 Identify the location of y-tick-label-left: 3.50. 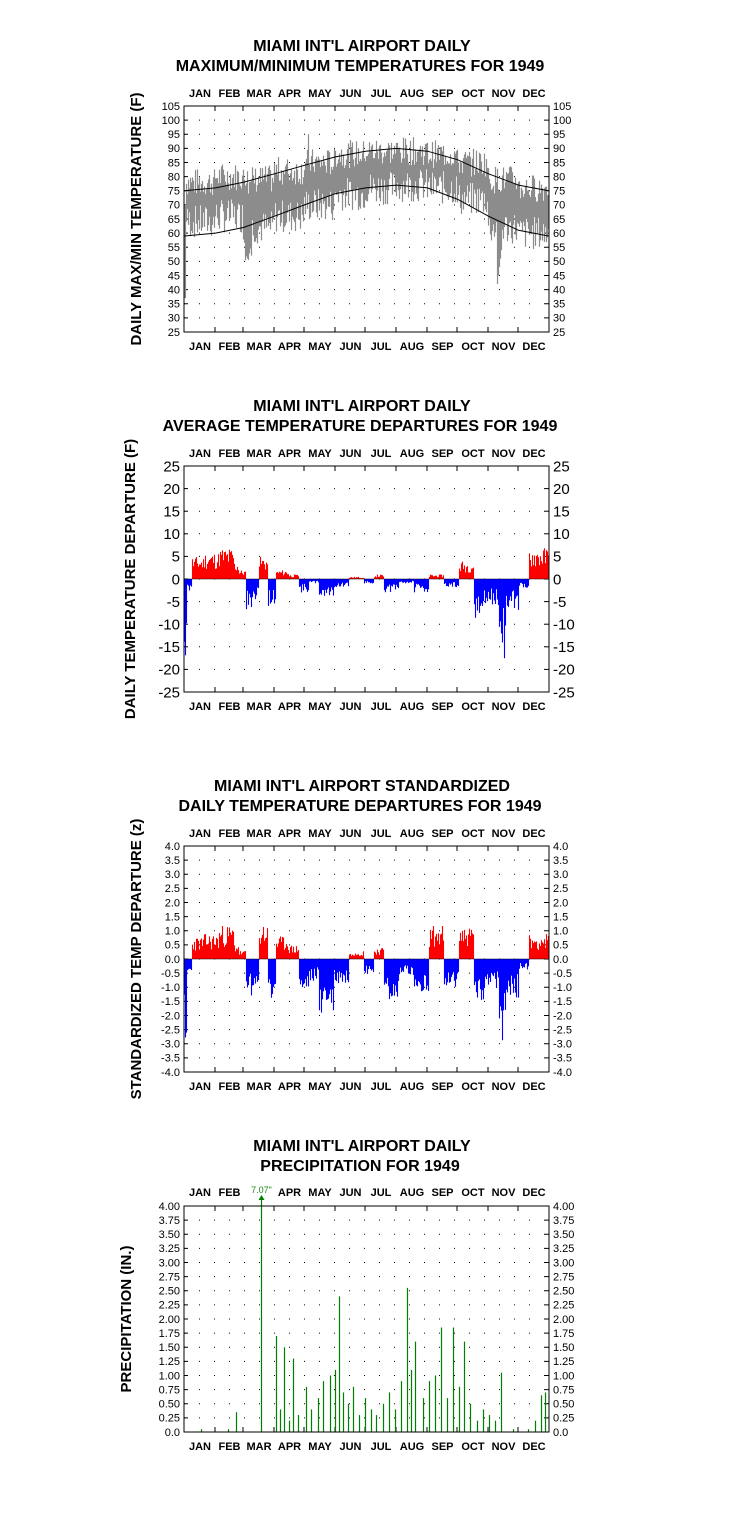
(169, 1235).